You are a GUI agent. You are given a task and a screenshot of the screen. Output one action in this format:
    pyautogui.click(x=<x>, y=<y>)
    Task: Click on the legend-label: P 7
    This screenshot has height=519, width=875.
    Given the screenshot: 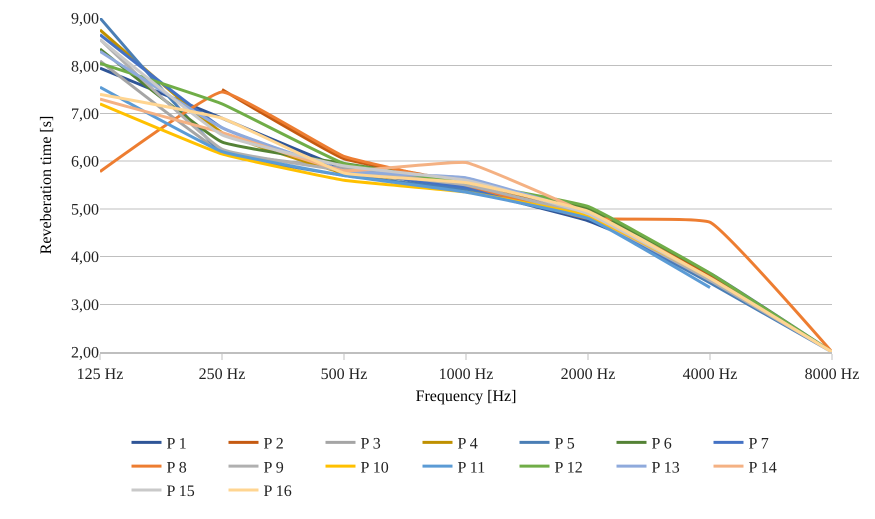 What is the action you would take?
    pyautogui.click(x=758, y=444)
    